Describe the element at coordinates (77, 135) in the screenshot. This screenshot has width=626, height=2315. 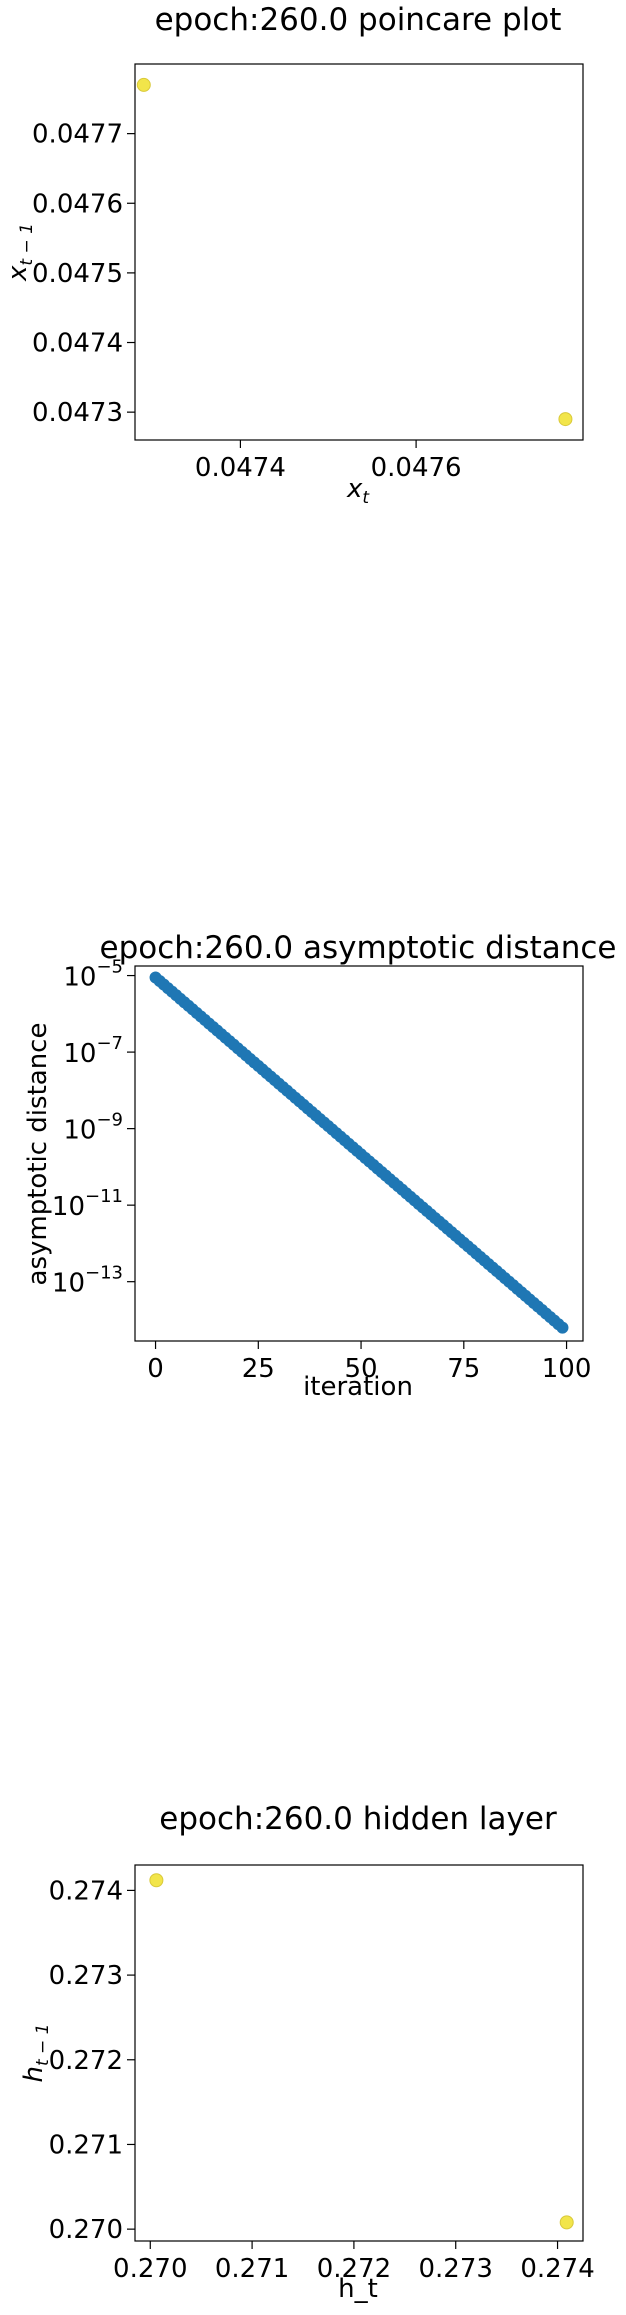
I see `poincare-y-tick-label-4: 0.0477` at that location.